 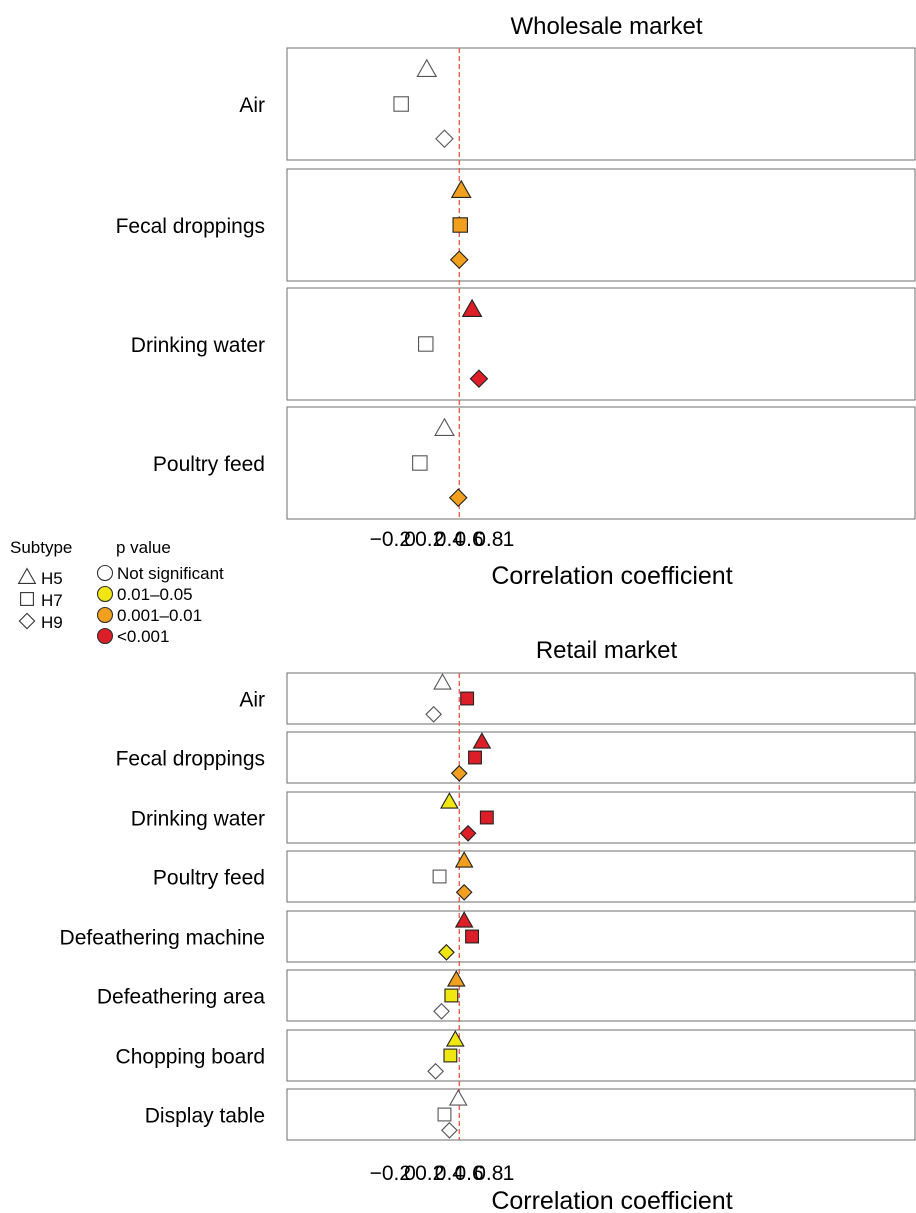 I want to click on point-defeathering-machine-h9, so click(x=446, y=952).